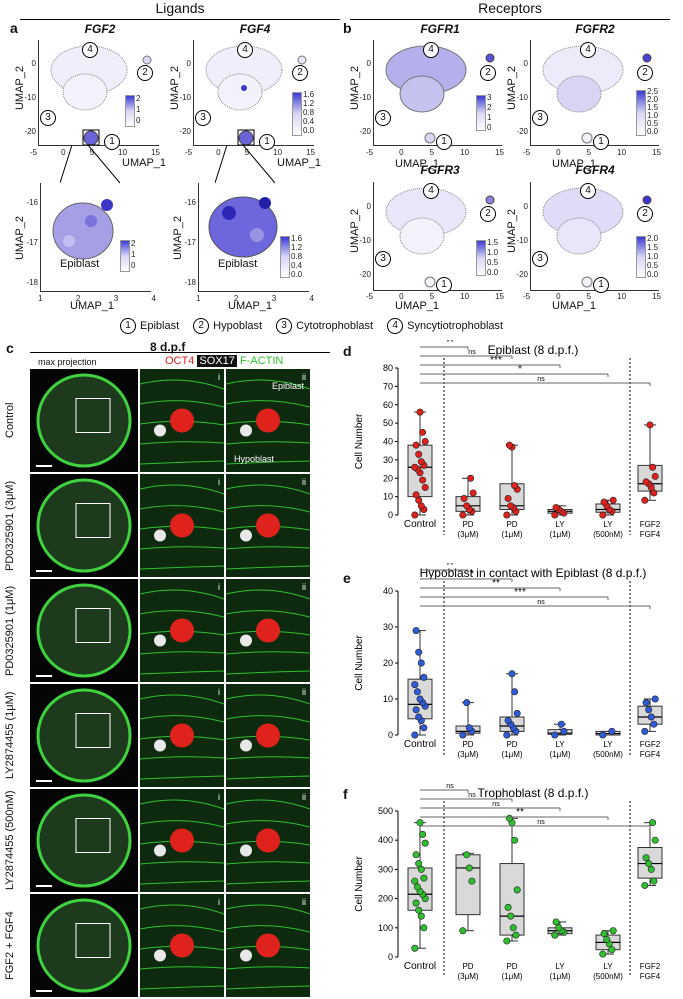  I want to click on panel-letter-b: b, so click(347, 28).